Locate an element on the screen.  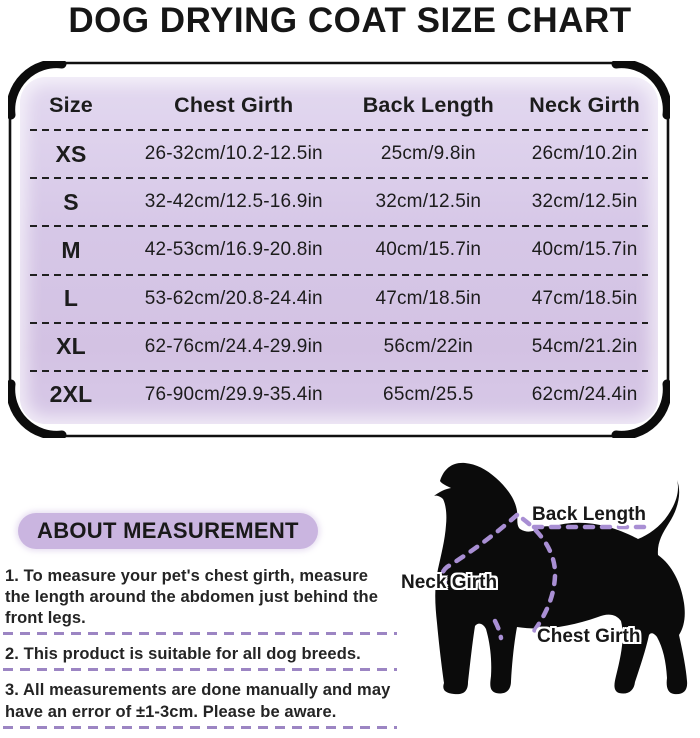
size-cell: XL is located at coordinates (71, 346).